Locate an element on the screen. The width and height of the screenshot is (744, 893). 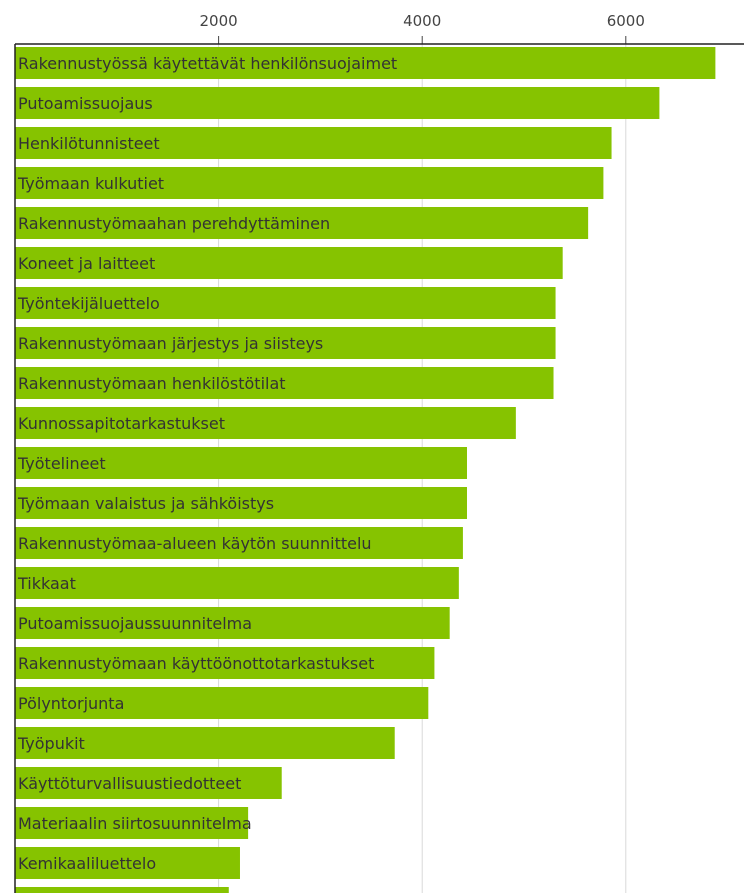
bar-label: Rakennustyömaa-alueen käytön suunnittelu is located at coordinates (195, 543).